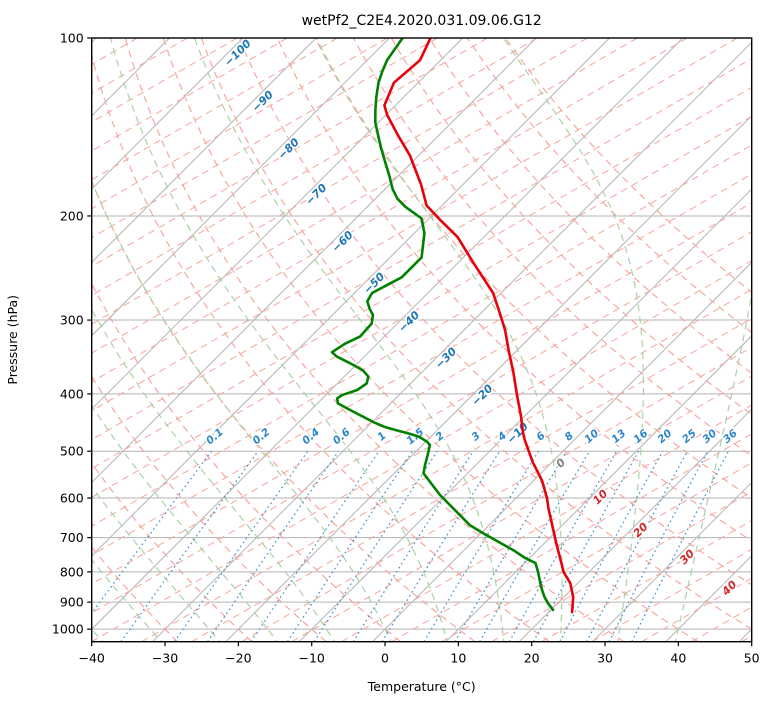 This screenshot has height=712, width=775. Describe the element at coordinates (421, 686) in the screenshot. I see `x-axis-title: Temperature (°C)` at that location.